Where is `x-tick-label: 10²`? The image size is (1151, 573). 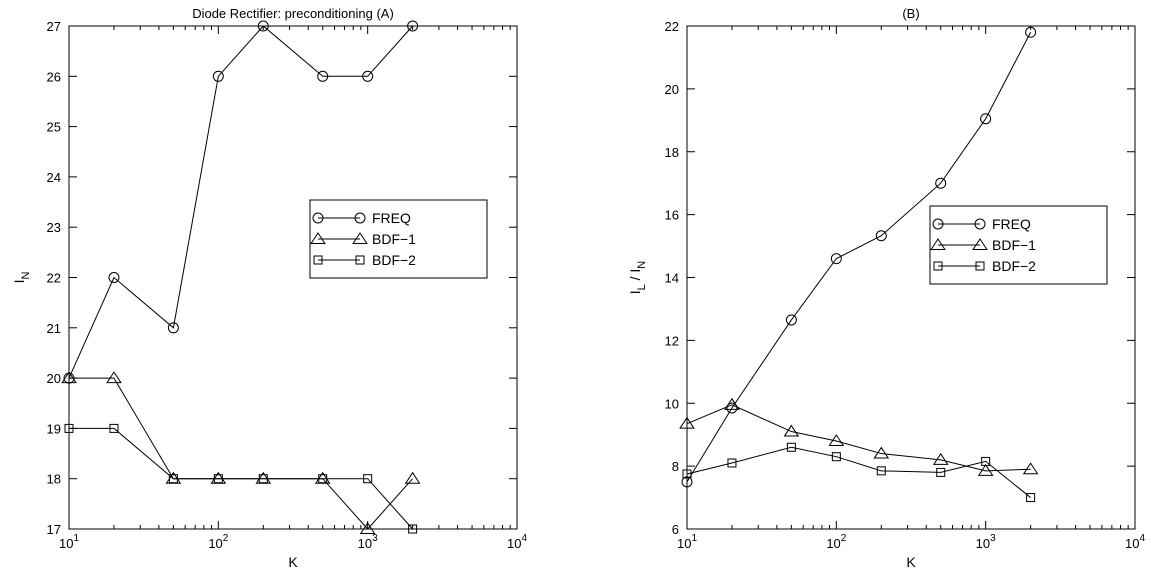
x-tick-label: 10² is located at coordinates (218, 542).